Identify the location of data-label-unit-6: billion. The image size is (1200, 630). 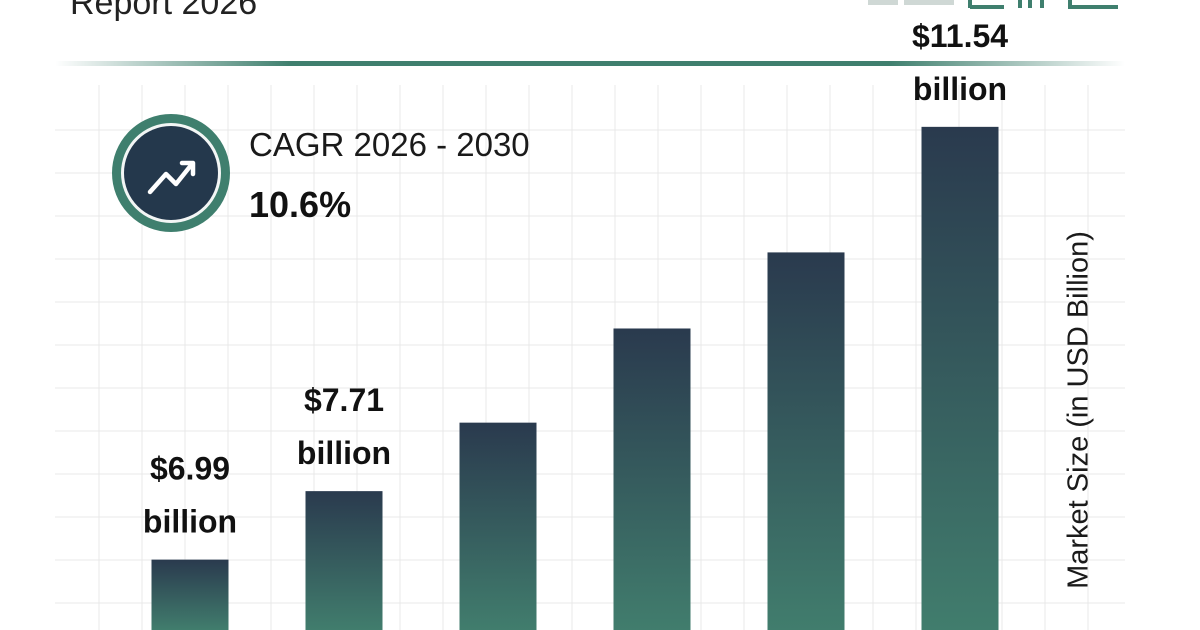
(960, 89).